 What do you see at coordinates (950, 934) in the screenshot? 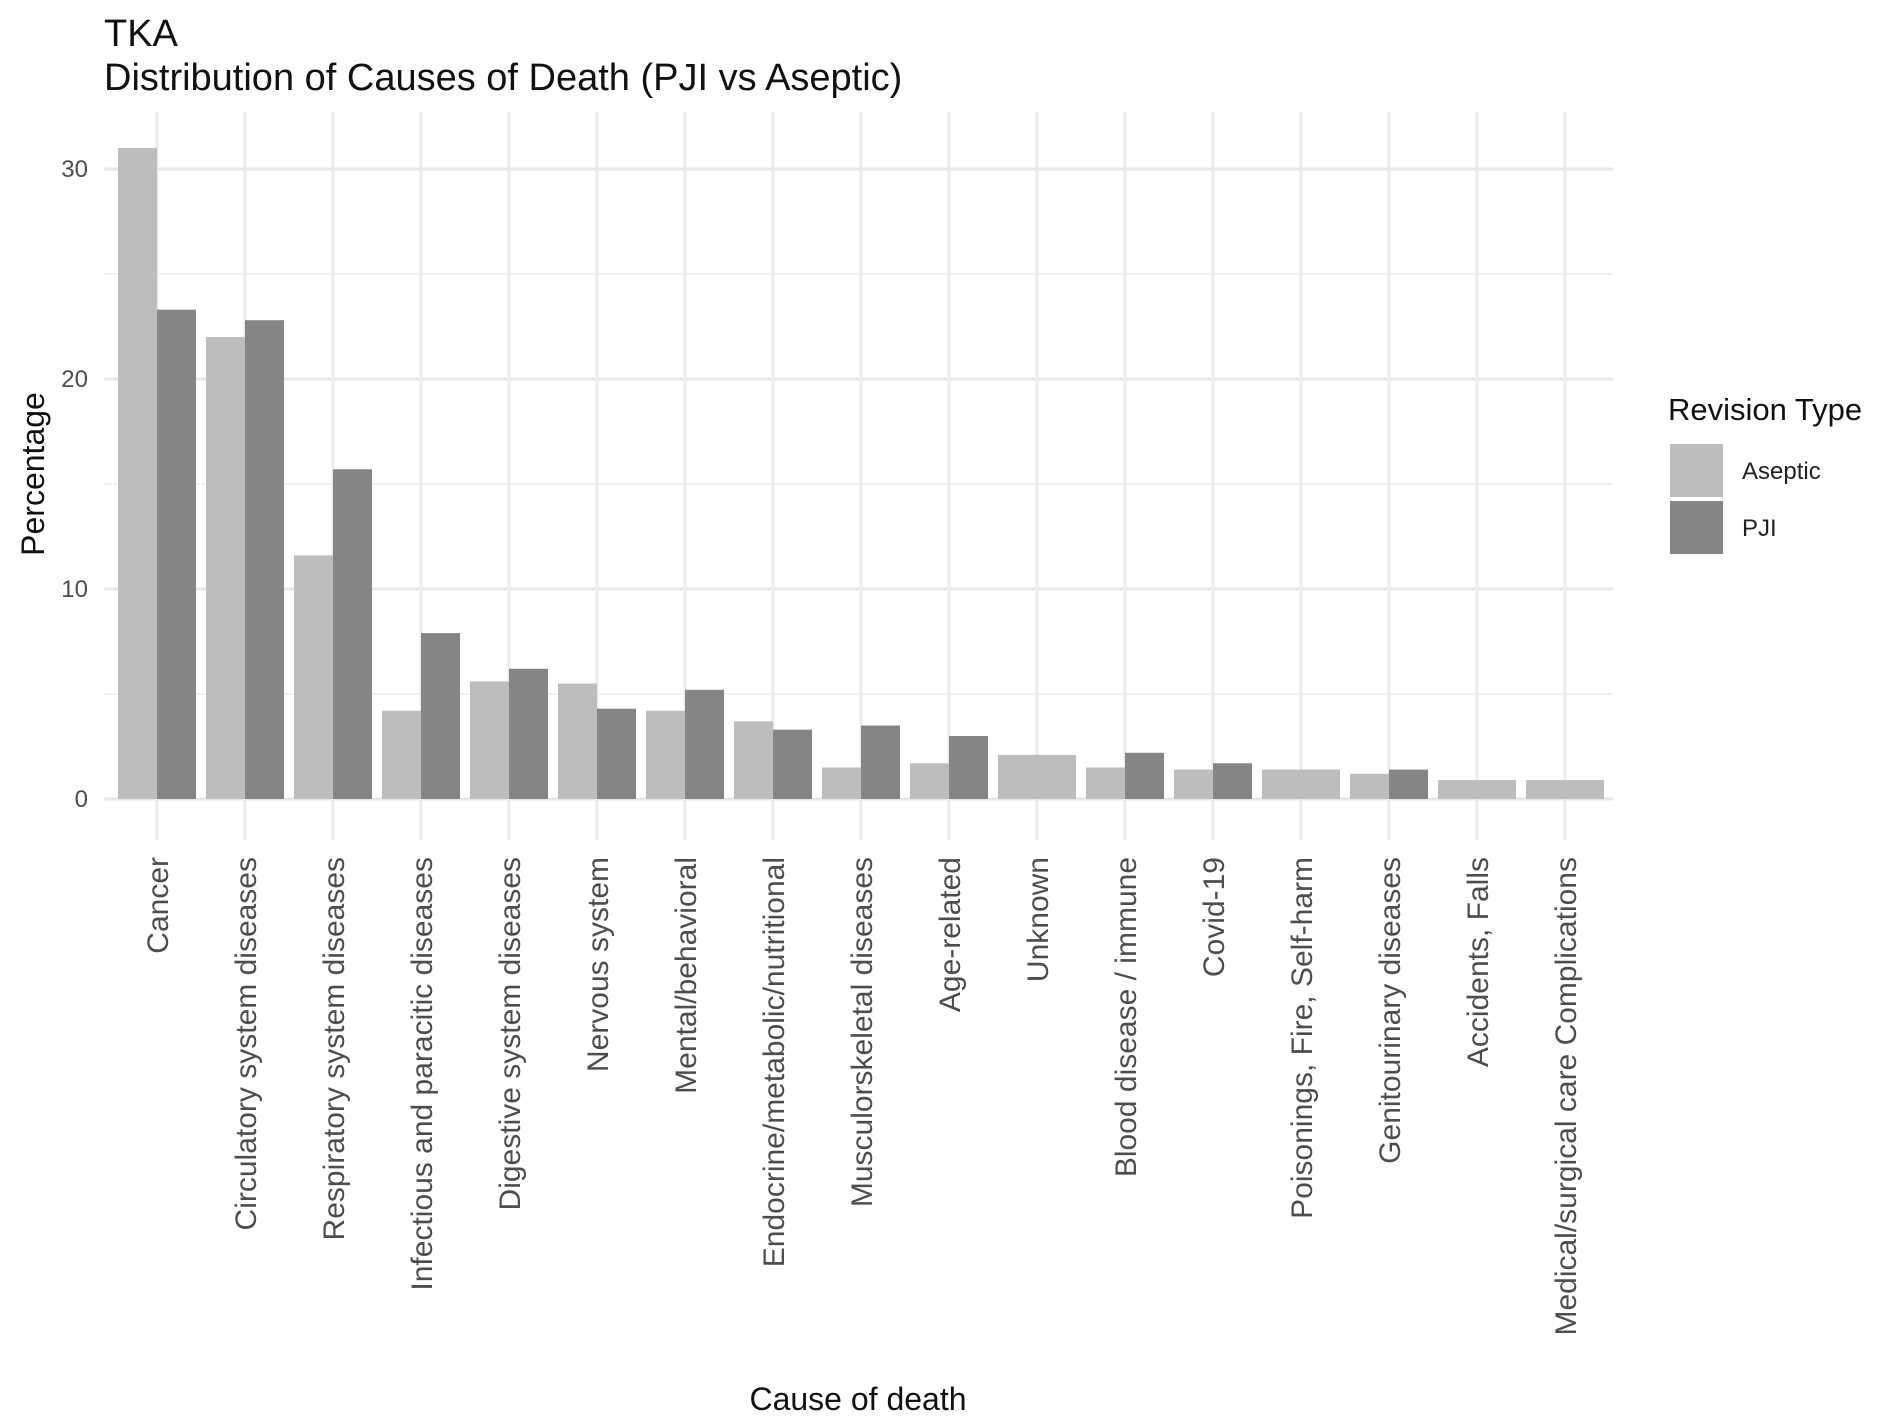
I see `x-tick-label: Age-related` at bounding box center [950, 934].